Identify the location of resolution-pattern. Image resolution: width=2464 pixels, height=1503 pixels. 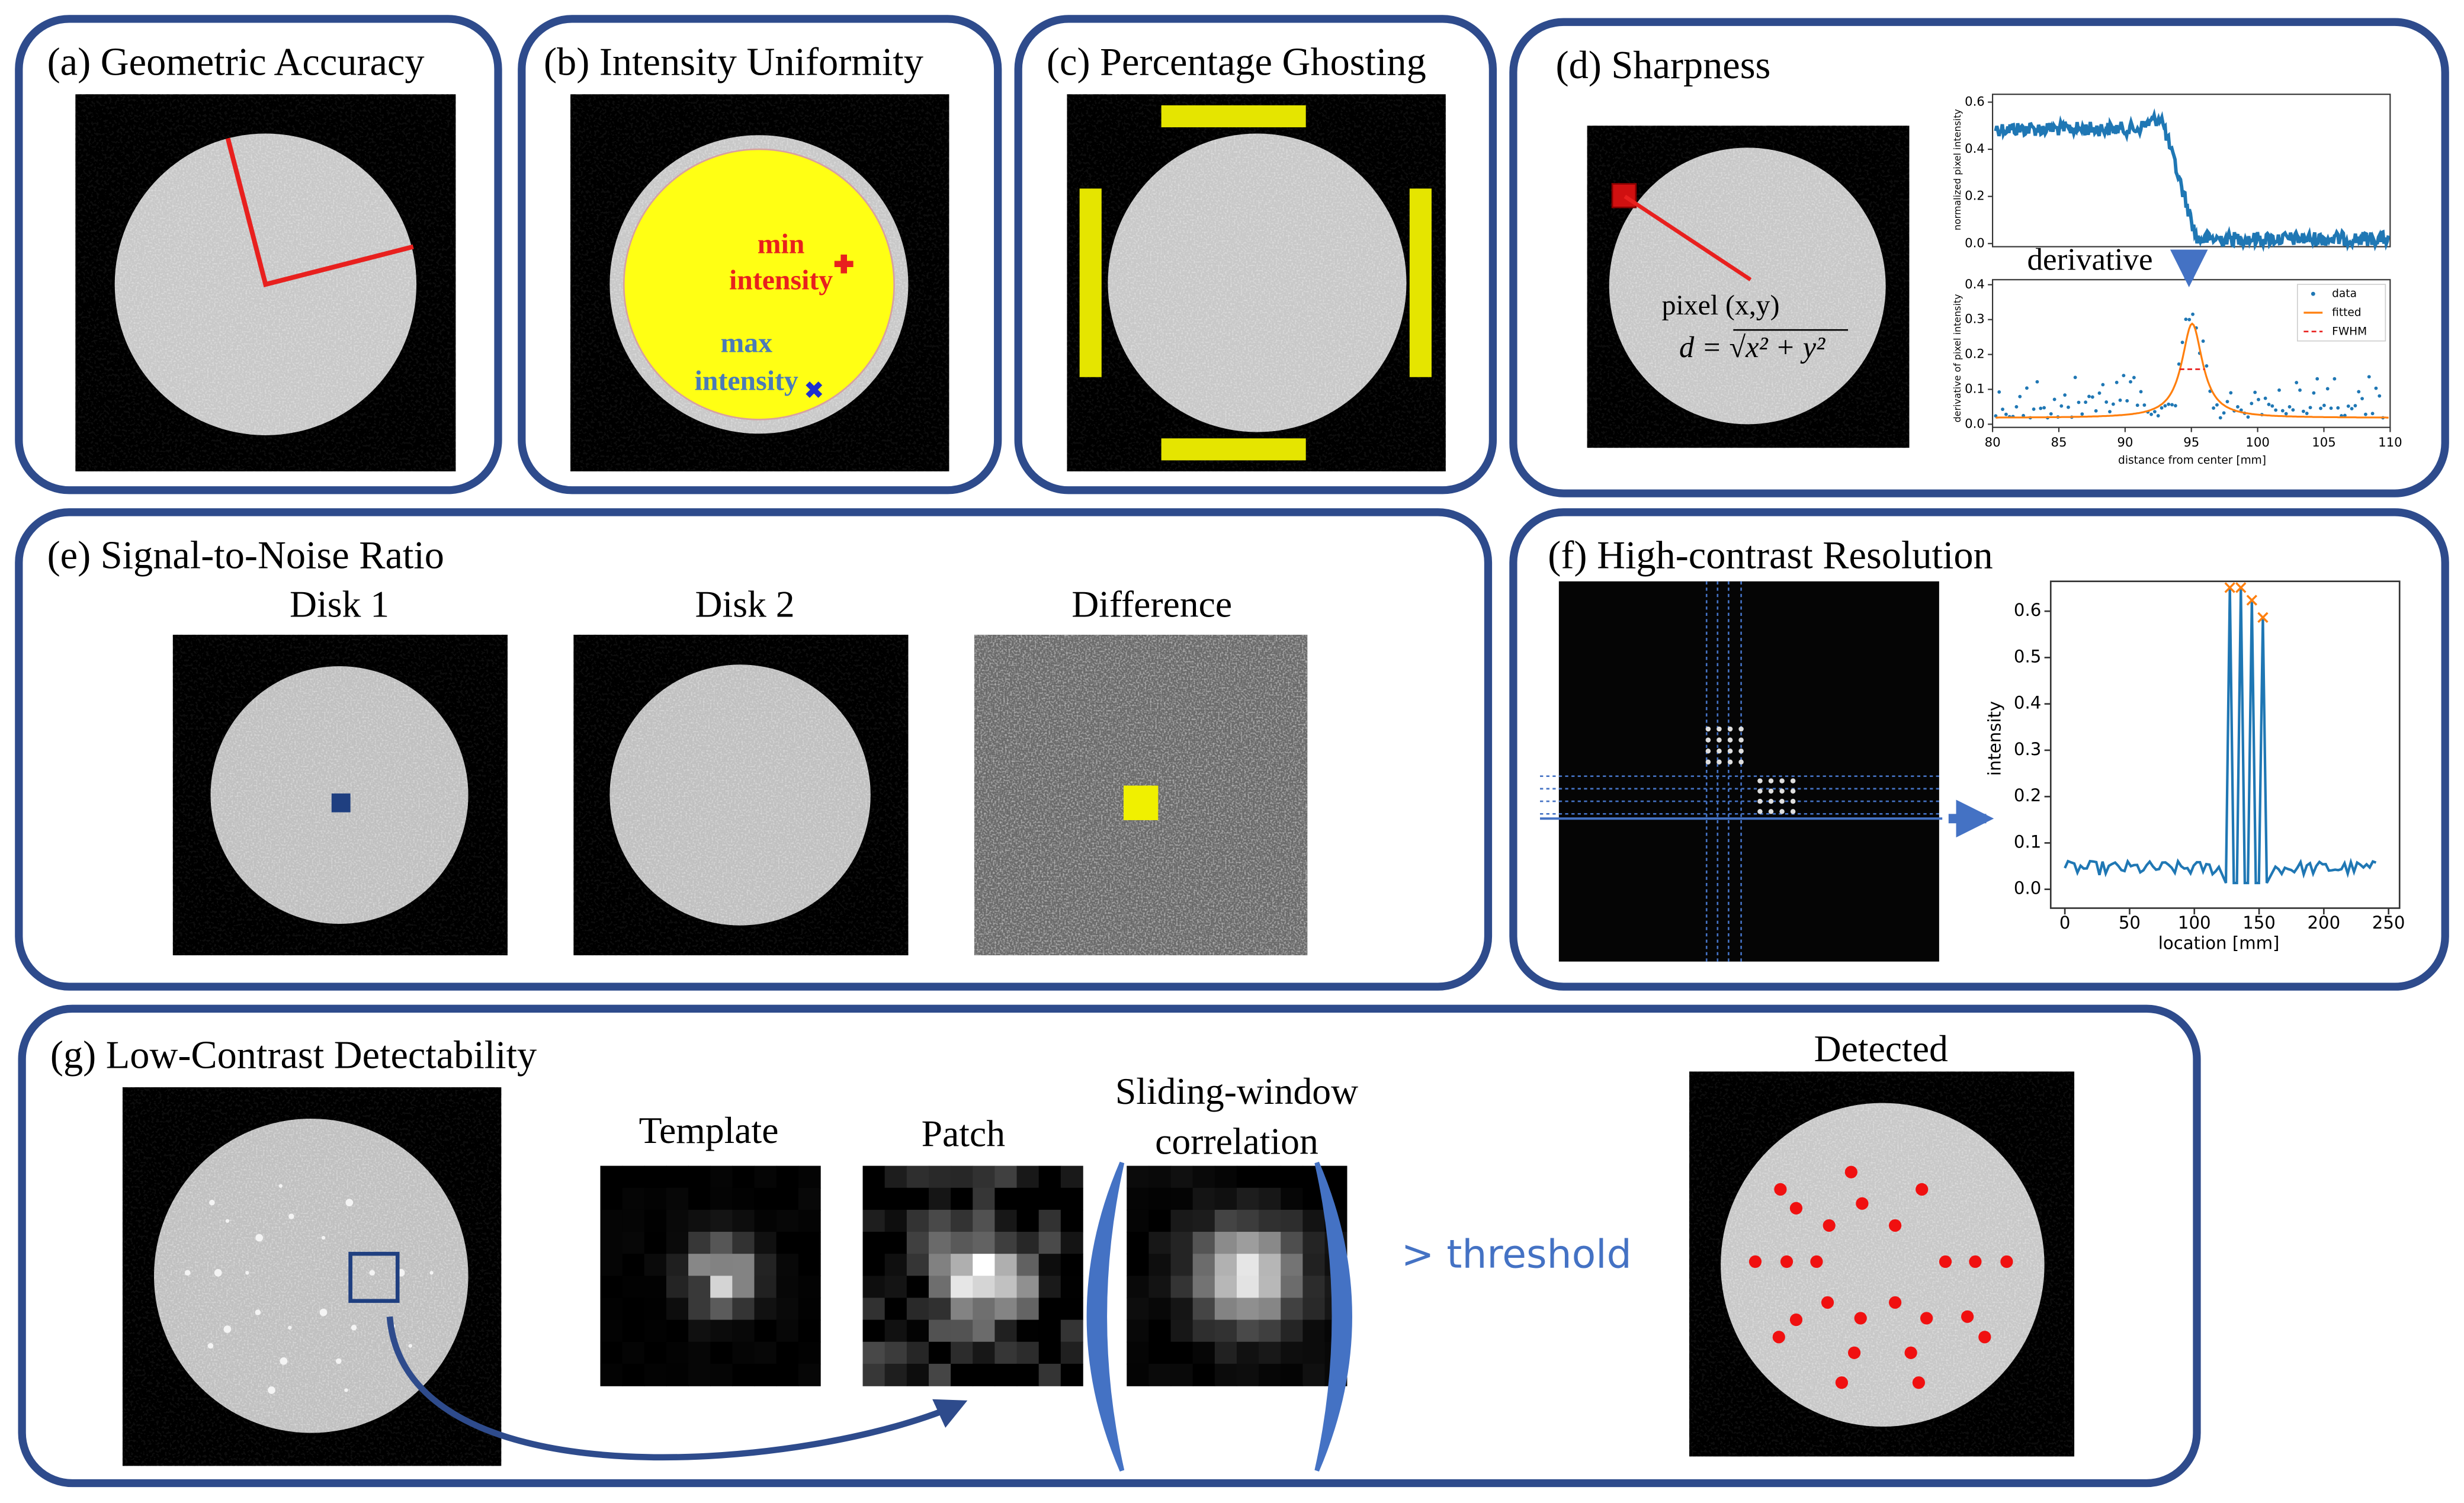
(1741, 771).